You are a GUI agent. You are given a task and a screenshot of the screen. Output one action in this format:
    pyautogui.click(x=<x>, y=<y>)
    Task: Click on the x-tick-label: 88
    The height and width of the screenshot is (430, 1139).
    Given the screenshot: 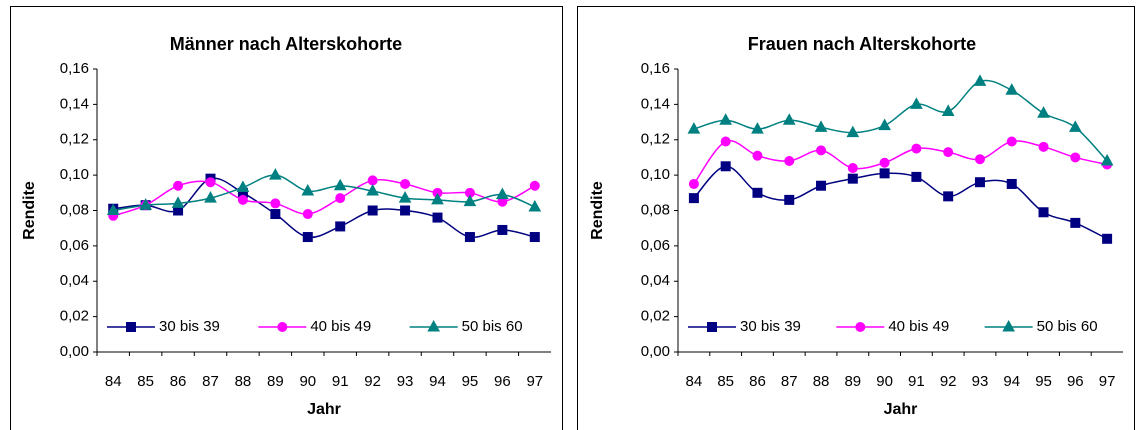 What is the action you would take?
    pyautogui.click(x=821, y=381)
    